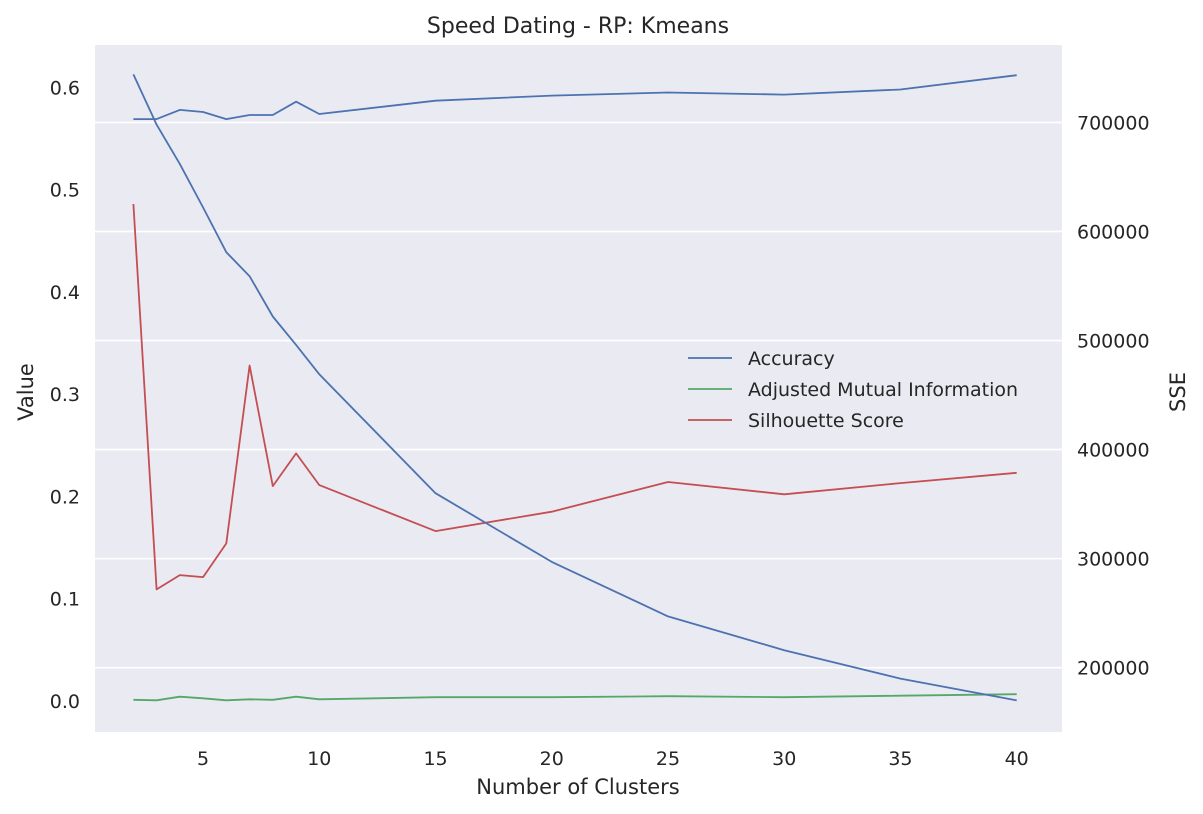 This screenshot has height=814, width=1203. What do you see at coordinates (1113, 342) in the screenshot?
I see `y2-tick-label: 500000` at bounding box center [1113, 342].